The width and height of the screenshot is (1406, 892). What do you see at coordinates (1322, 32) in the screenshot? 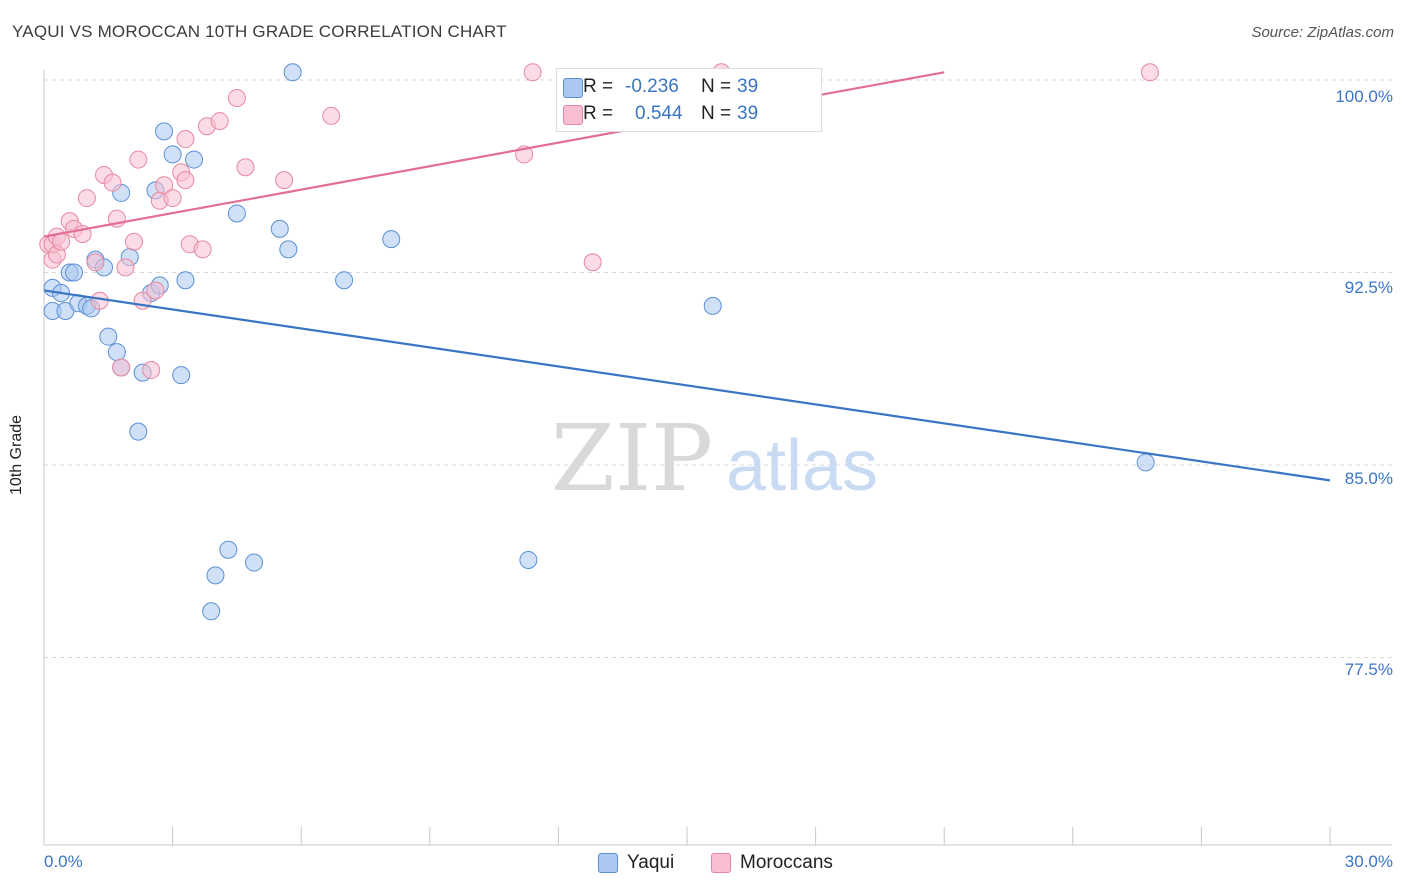
I see `source-label: Source: ZipAtlas.com` at bounding box center [1322, 32].